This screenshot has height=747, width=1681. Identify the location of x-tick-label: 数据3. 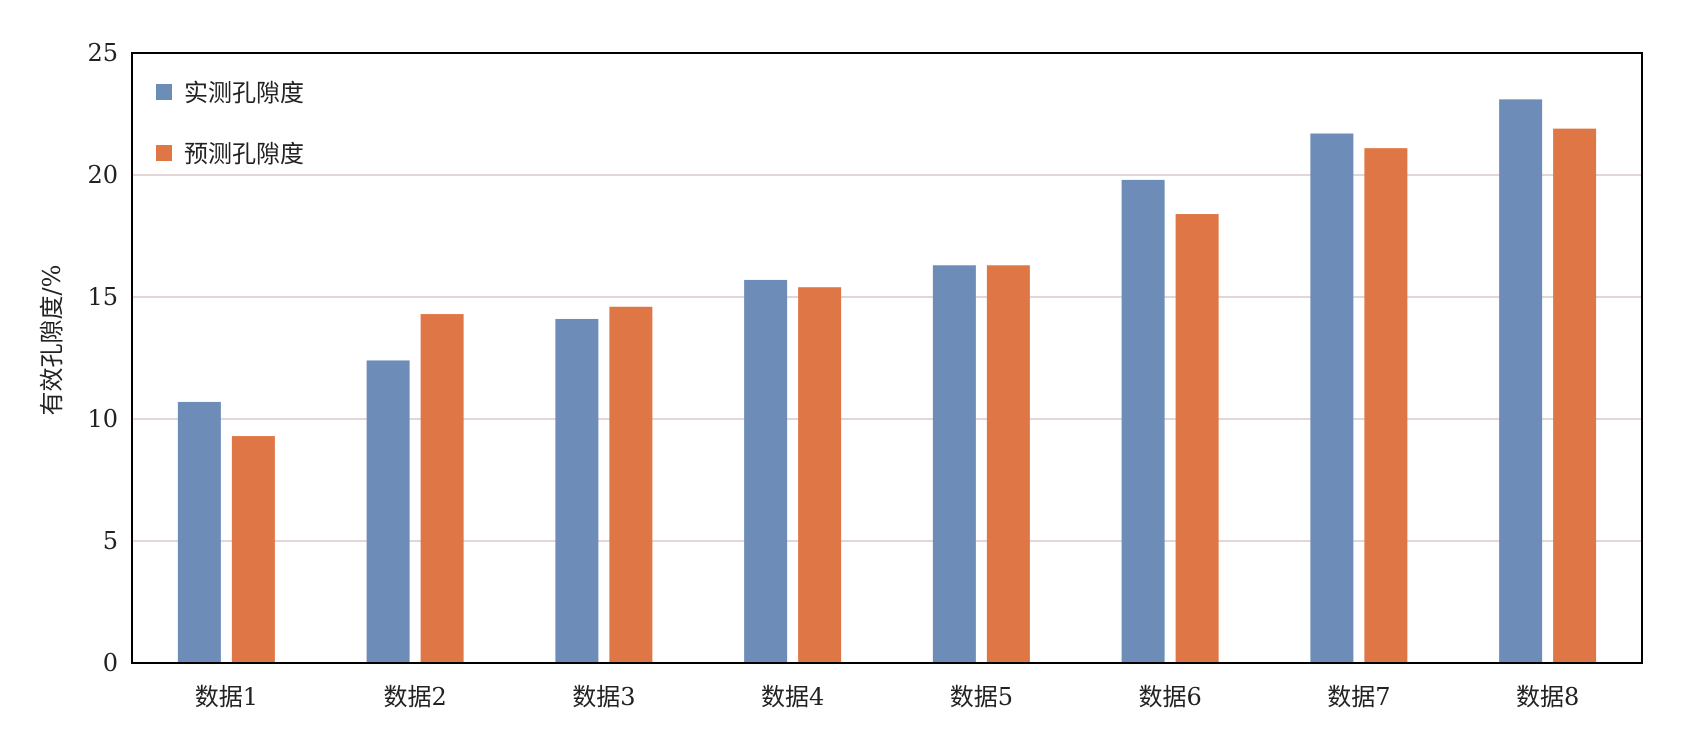
(603, 697).